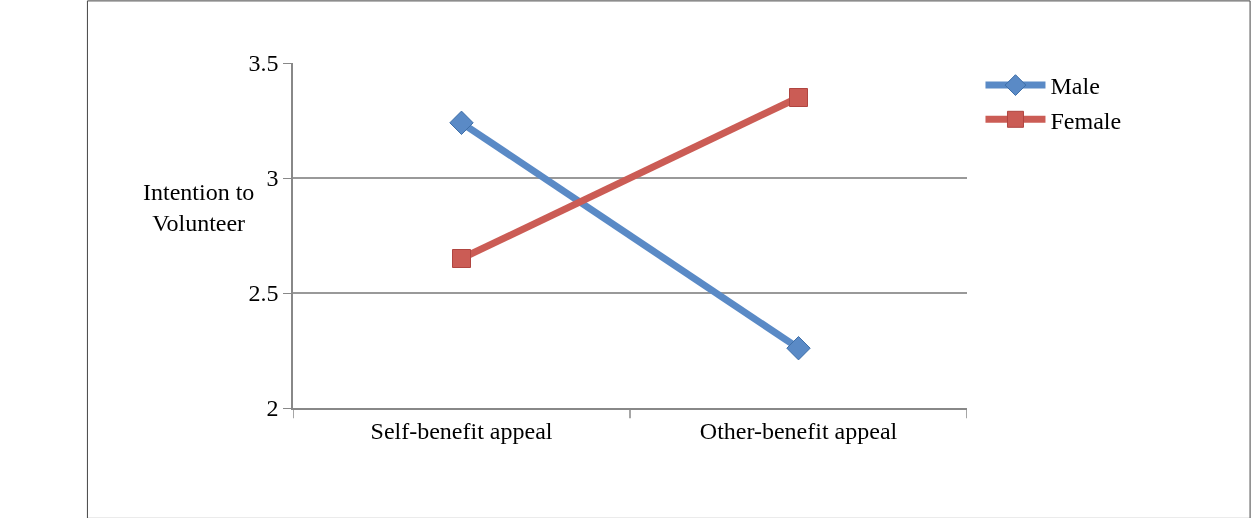 Image resolution: width=1253 pixels, height=518 pixels. Describe the element at coordinates (798, 430) in the screenshot. I see `x-tick-label: Other-benefit appeal` at that location.